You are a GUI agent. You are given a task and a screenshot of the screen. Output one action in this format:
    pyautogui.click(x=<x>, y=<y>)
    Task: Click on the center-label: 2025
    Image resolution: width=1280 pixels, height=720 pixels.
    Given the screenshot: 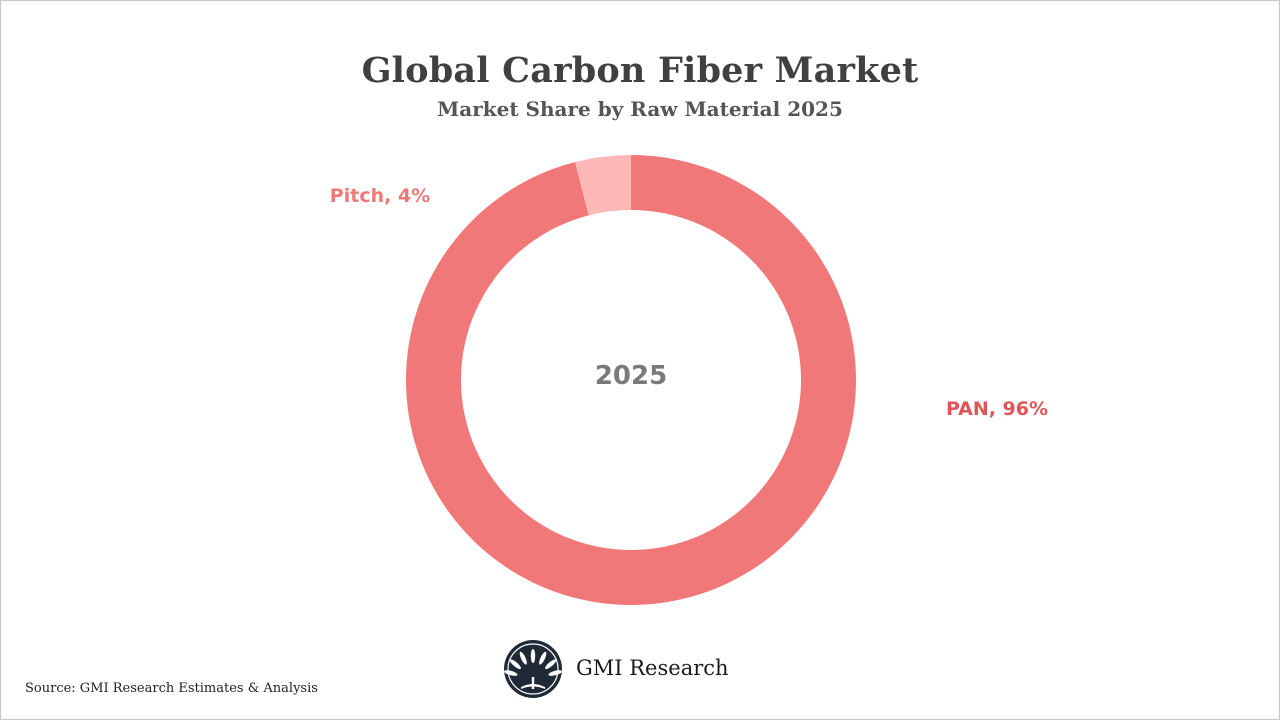 What is the action you would take?
    pyautogui.click(x=631, y=376)
    